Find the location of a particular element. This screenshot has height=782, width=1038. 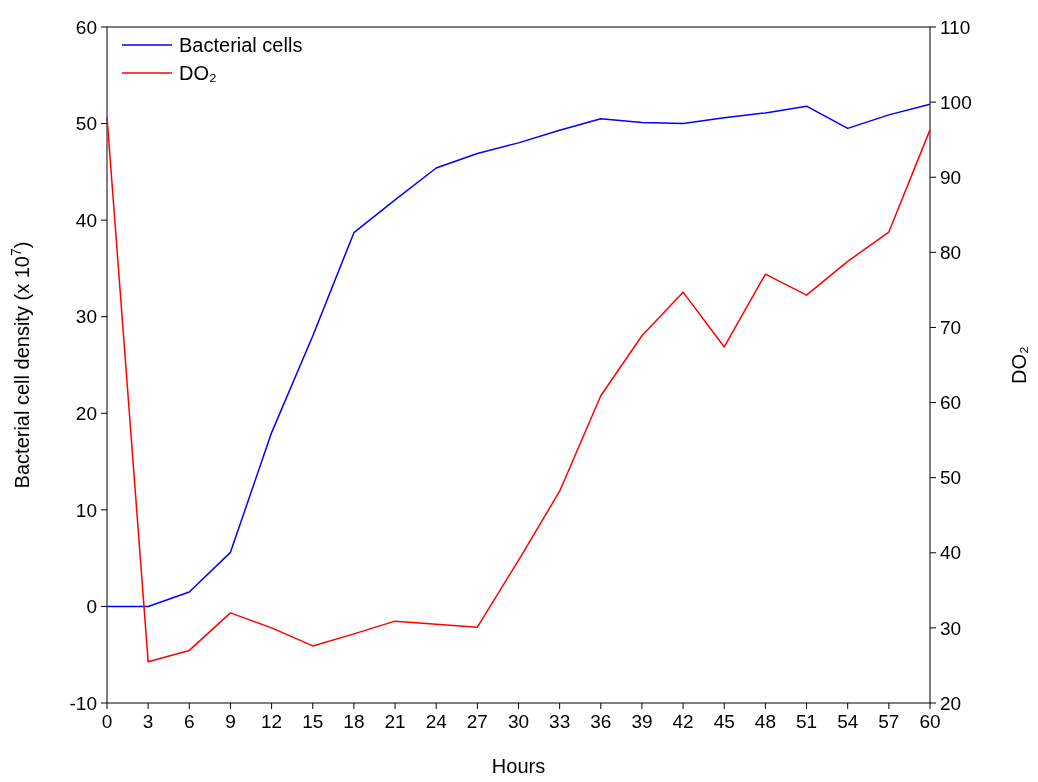

y2-tick-label: 20 is located at coordinates (951, 703).